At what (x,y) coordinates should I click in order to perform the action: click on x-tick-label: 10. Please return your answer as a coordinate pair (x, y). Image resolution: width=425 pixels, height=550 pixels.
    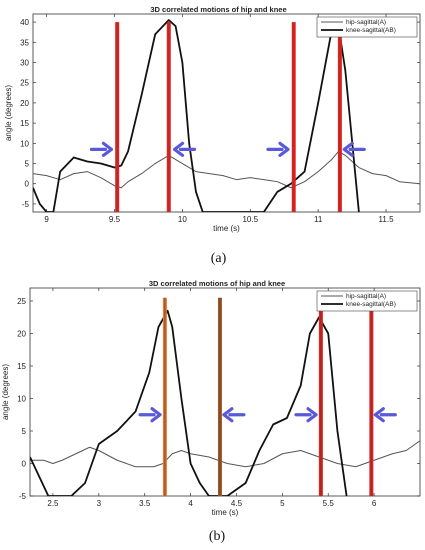
    Looking at the image, I should click on (182, 219).